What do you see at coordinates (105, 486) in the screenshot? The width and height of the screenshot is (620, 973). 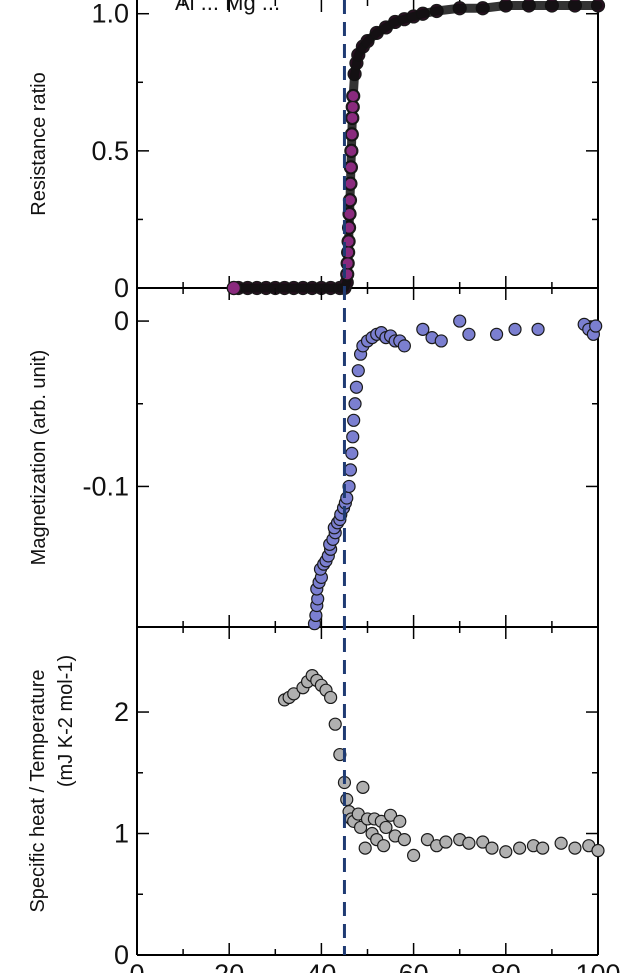 I see `y-tick-label: -0.1` at bounding box center [105, 486].